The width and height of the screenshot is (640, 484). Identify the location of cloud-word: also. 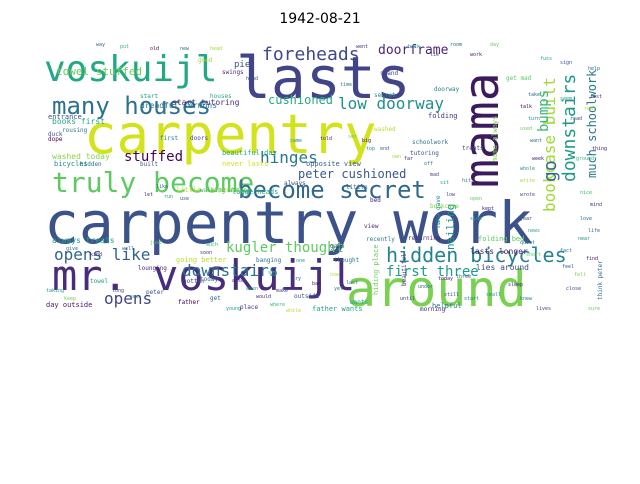
(238, 281).